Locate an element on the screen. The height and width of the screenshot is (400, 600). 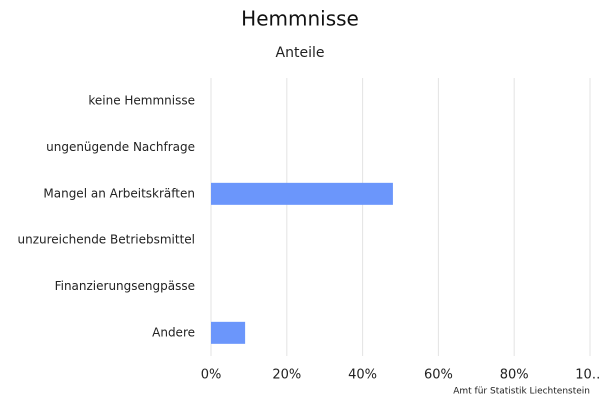
x-tick-label: 40% is located at coordinates (362, 375).